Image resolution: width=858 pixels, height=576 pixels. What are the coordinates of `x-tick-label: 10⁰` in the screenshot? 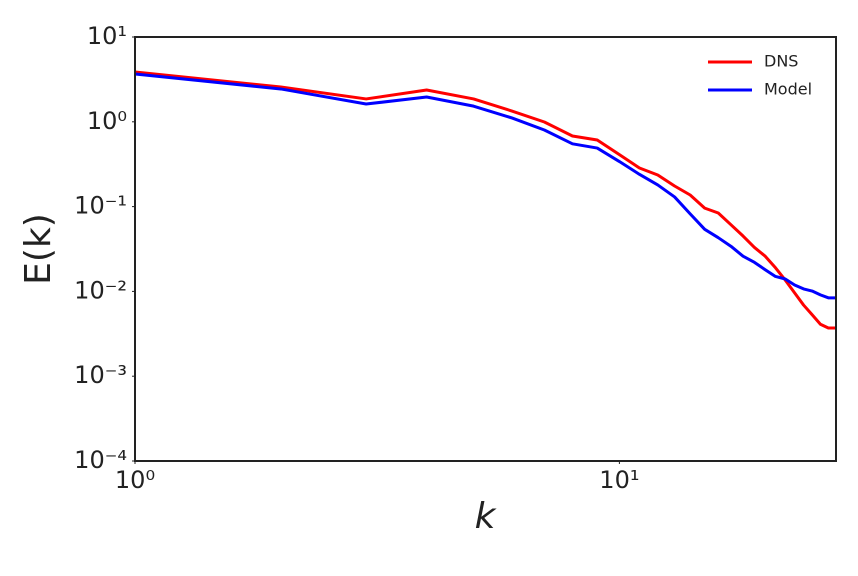 It's located at (135, 480).